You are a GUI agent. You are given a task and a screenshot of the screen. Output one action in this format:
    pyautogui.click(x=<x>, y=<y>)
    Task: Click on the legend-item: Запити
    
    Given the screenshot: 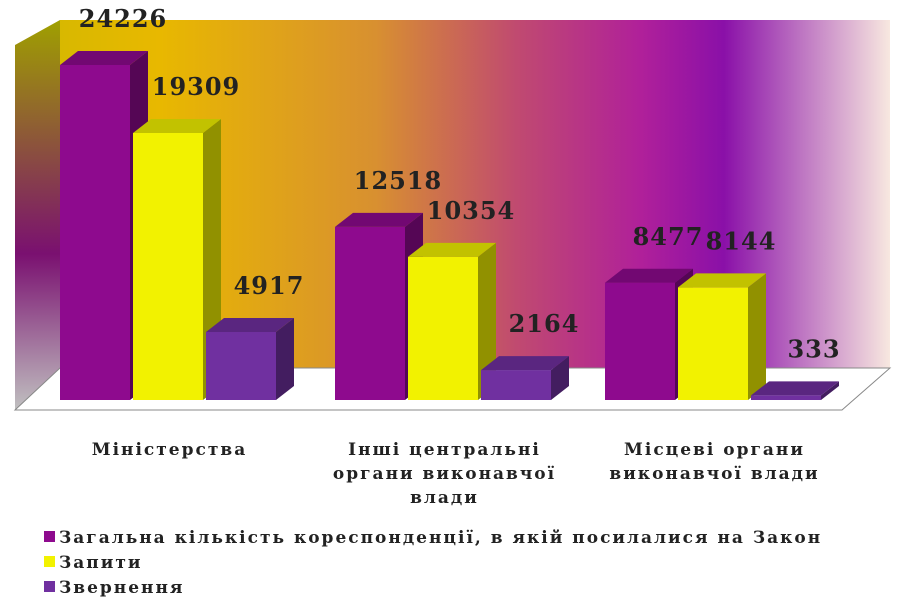 What is the action you would take?
    pyautogui.click(x=93, y=563)
    